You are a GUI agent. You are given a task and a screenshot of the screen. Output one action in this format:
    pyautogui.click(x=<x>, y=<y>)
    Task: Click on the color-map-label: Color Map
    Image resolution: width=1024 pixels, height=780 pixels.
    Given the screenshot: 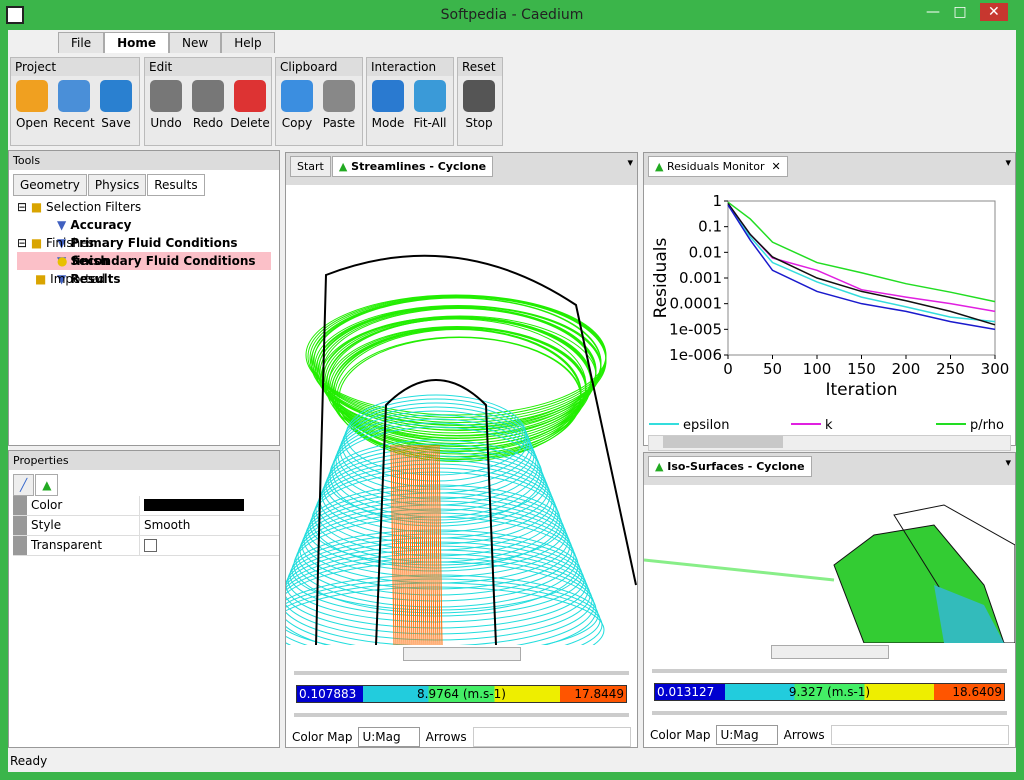 What is the action you would take?
    pyautogui.click(x=322, y=737)
    